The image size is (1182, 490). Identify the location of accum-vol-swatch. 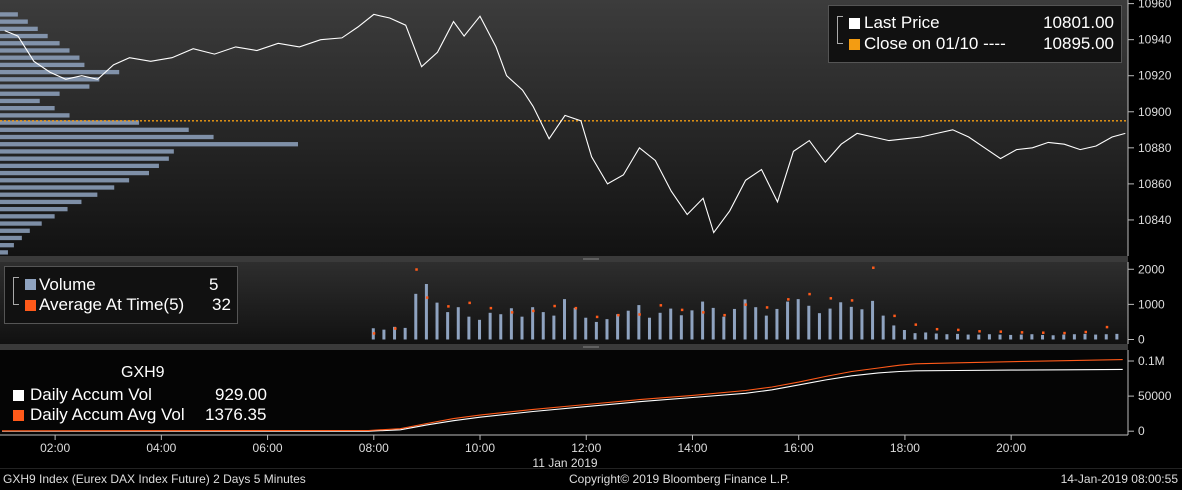
(18, 395).